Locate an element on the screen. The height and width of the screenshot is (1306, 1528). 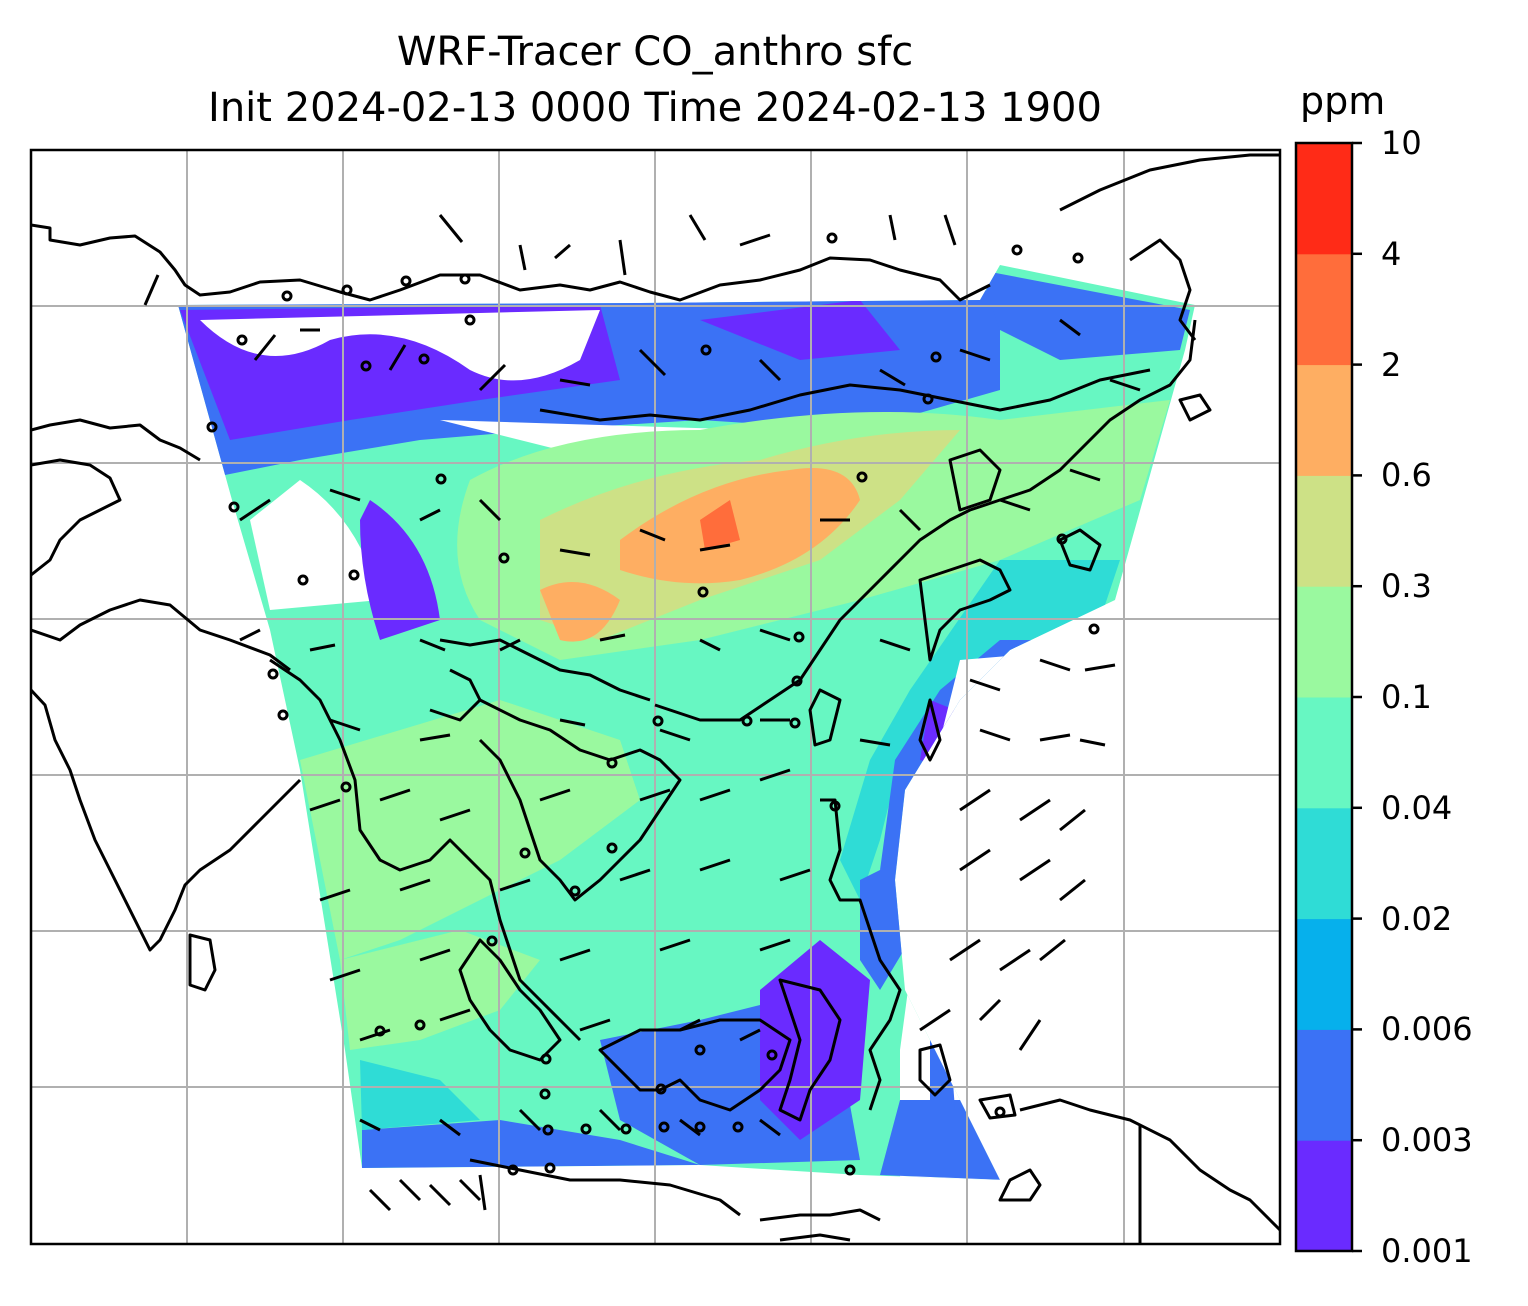
colorbar-frame is located at coordinates (1324, 697).